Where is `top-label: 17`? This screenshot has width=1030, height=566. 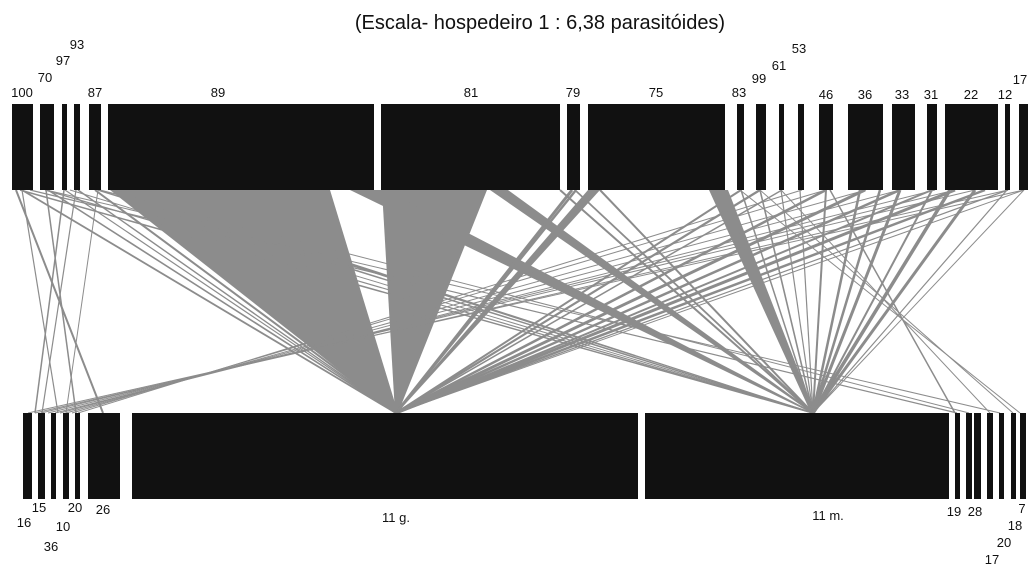
top-label: 17 is located at coordinates (1020, 79).